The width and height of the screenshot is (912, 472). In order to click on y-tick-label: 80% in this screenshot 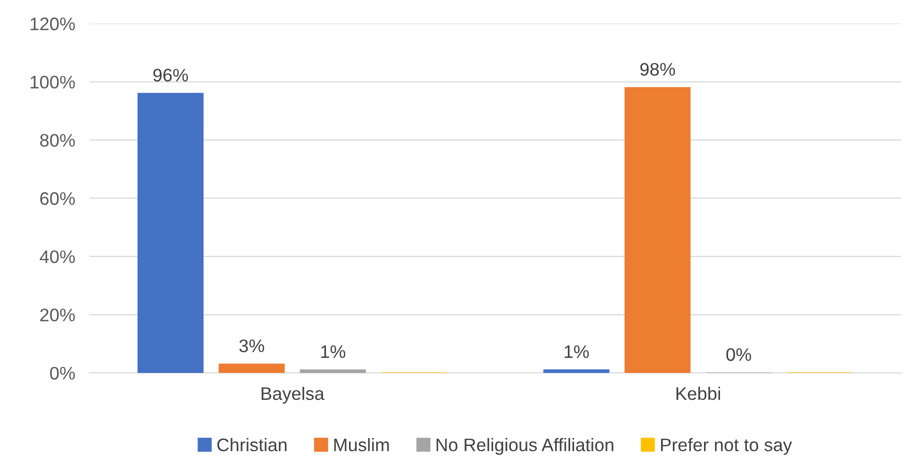, I will do `click(57, 140)`.